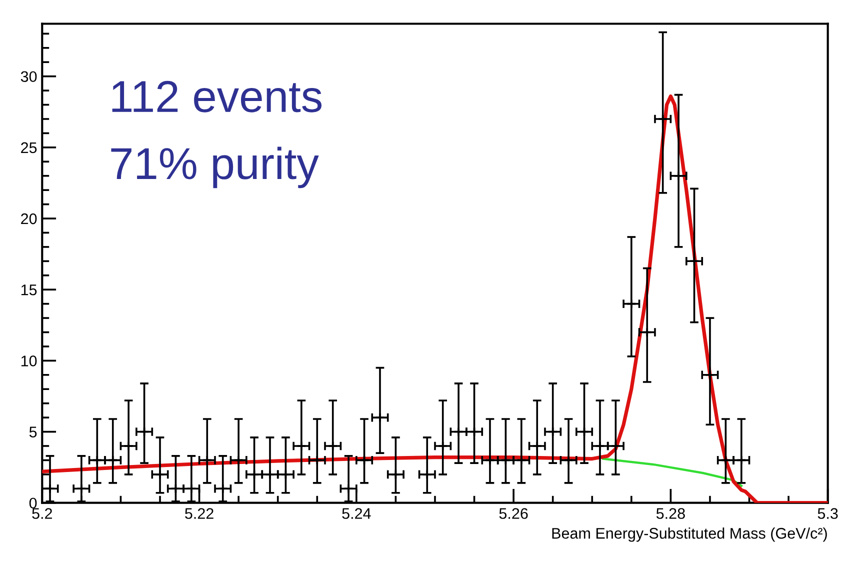 The image size is (843, 565). What do you see at coordinates (828, 513) in the screenshot?
I see `x-tick-label: 5.3` at bounding box center [828, 513].